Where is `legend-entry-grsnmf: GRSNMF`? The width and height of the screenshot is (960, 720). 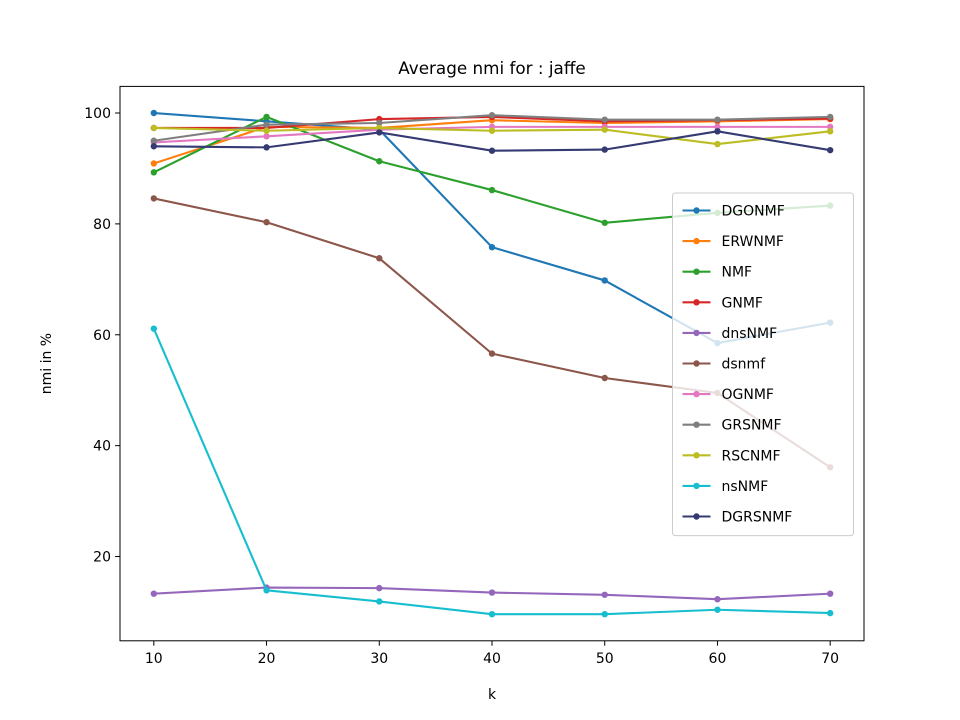
legend-entry-grsnmf: GRSNMF is located at coordinates (732, 426).